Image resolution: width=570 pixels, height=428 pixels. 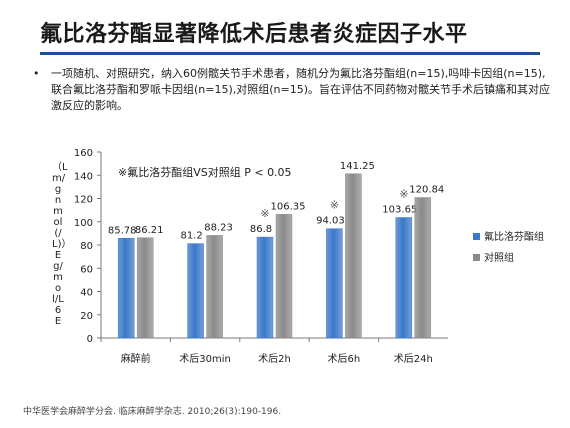 I want to click on title-underline, so click(x=290, y=53).